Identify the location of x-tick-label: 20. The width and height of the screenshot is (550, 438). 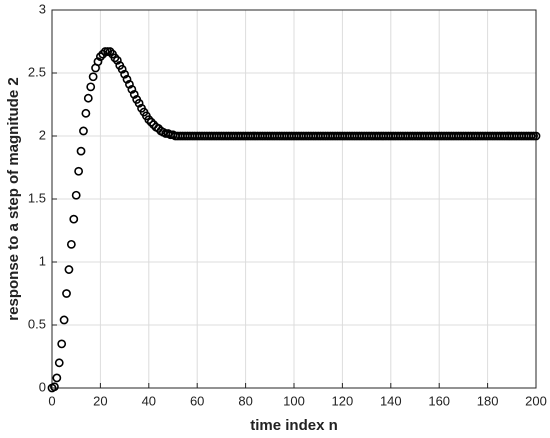
(100, 400).